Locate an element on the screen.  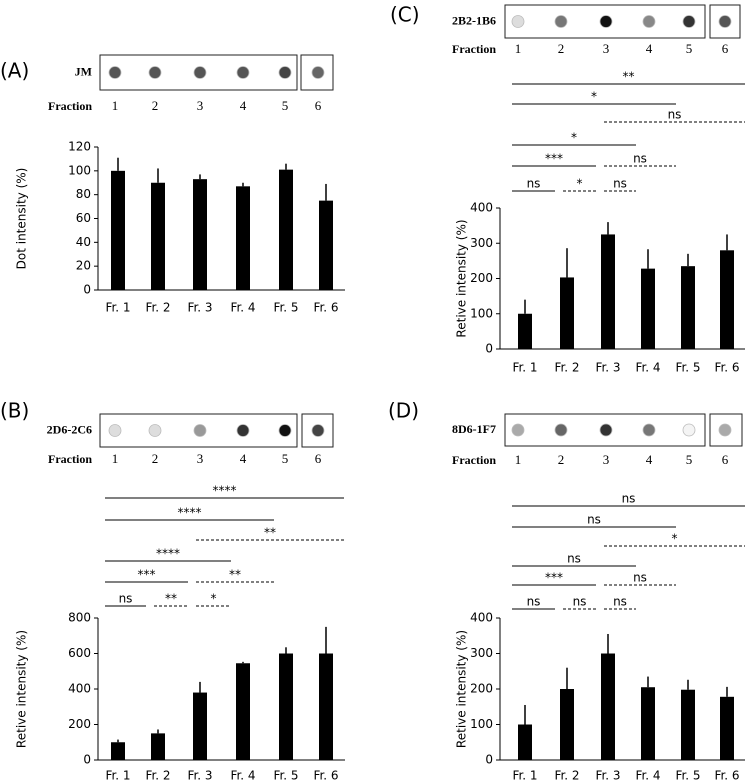
x-tick-label: Fr. 1 is located at coordinates (524, 368).